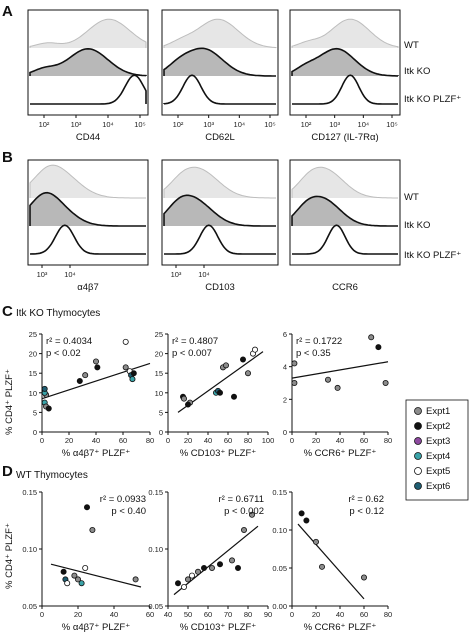 Image resolution: width=474 pixels, height=632 pixels. Describe the element at coordinates (417, 71) in the screenshot. I see `row-label-a-itkko: Itk KO` at that location.